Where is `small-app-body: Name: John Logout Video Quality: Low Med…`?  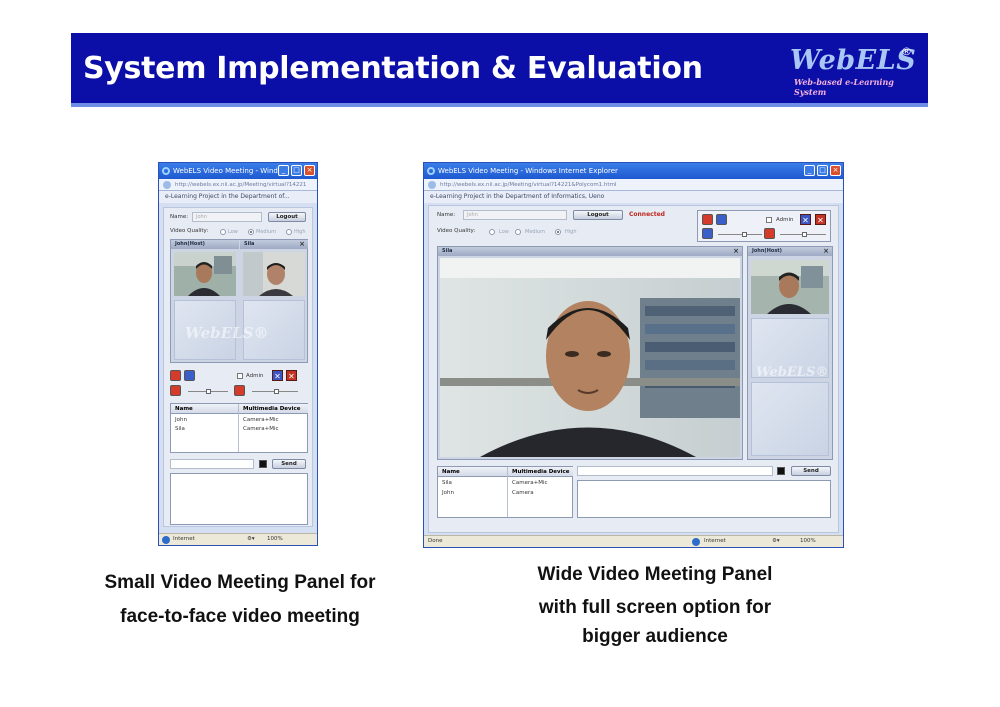
small-app-body: Name: John Logout Video Quality: Low Med… is located at coordinates (238, 367).